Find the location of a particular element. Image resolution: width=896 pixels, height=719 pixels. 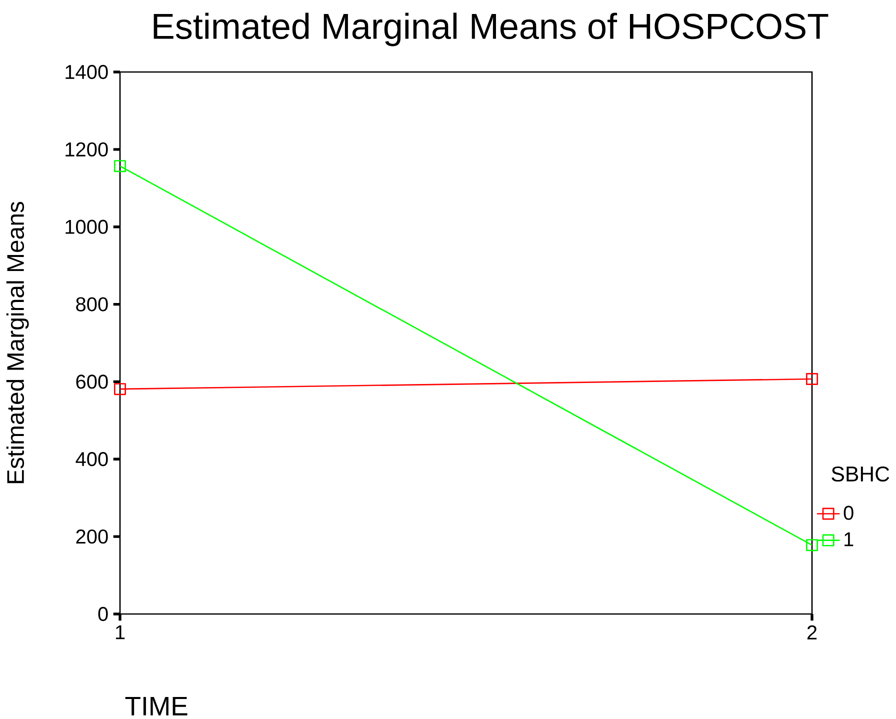

y-axis-title: Estimated Marginal Means is located at coordinates (17, 343).